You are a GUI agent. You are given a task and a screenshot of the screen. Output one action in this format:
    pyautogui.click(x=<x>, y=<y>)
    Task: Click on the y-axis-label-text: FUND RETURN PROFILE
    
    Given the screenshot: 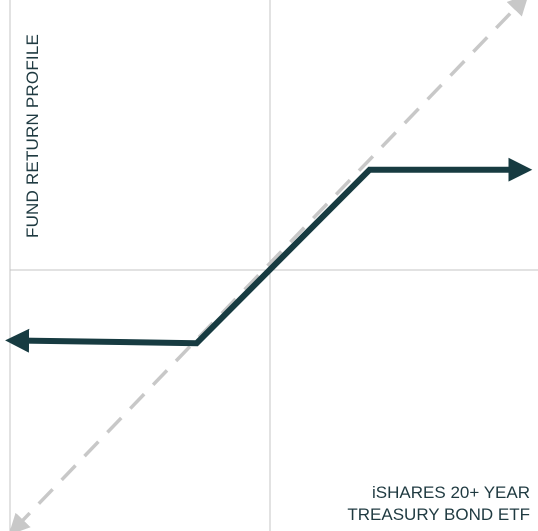 What is the action you would take?
    pyautogui.click(x=32, y=135)
    